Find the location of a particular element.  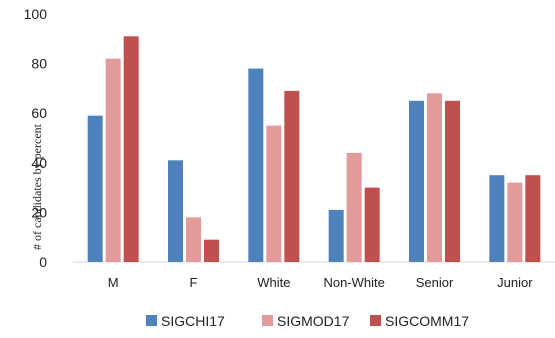

bar-sigchi17-non-white is located at coordinates (336, 235).